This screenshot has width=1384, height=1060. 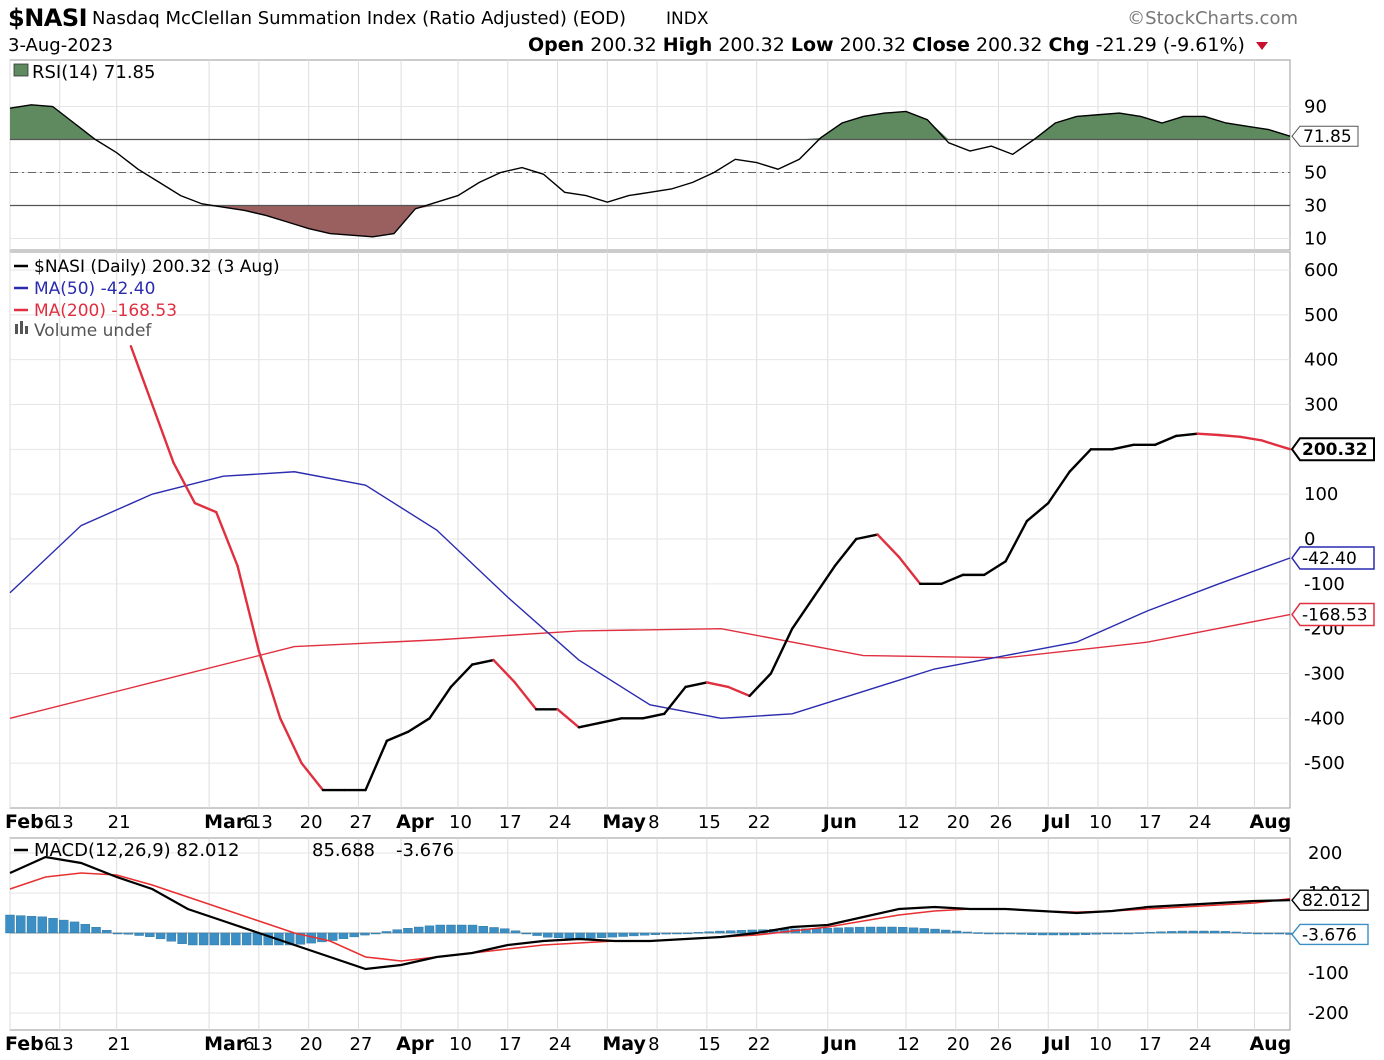 I want to click on price-y-tick: 500, so click(x=1321, y=315).